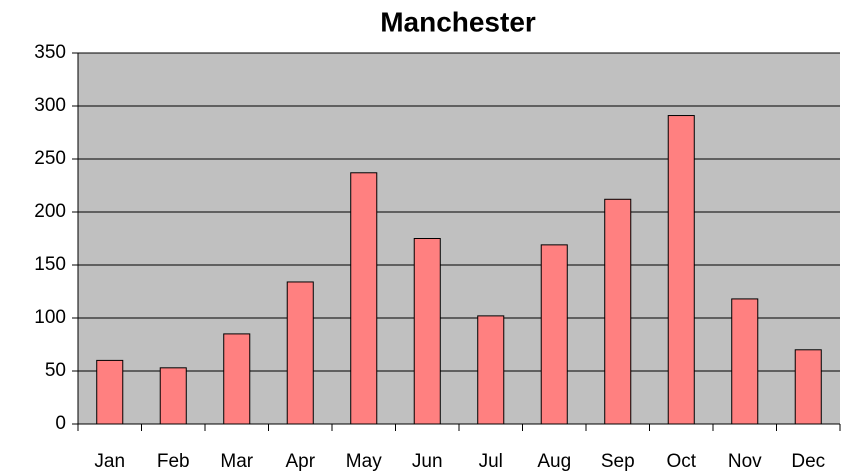 The width and height of the screenshot is (862, 476). Describe the element at coordinates (427, 461) in the screenshot. I see `x-tick-label: Jun` at that location.